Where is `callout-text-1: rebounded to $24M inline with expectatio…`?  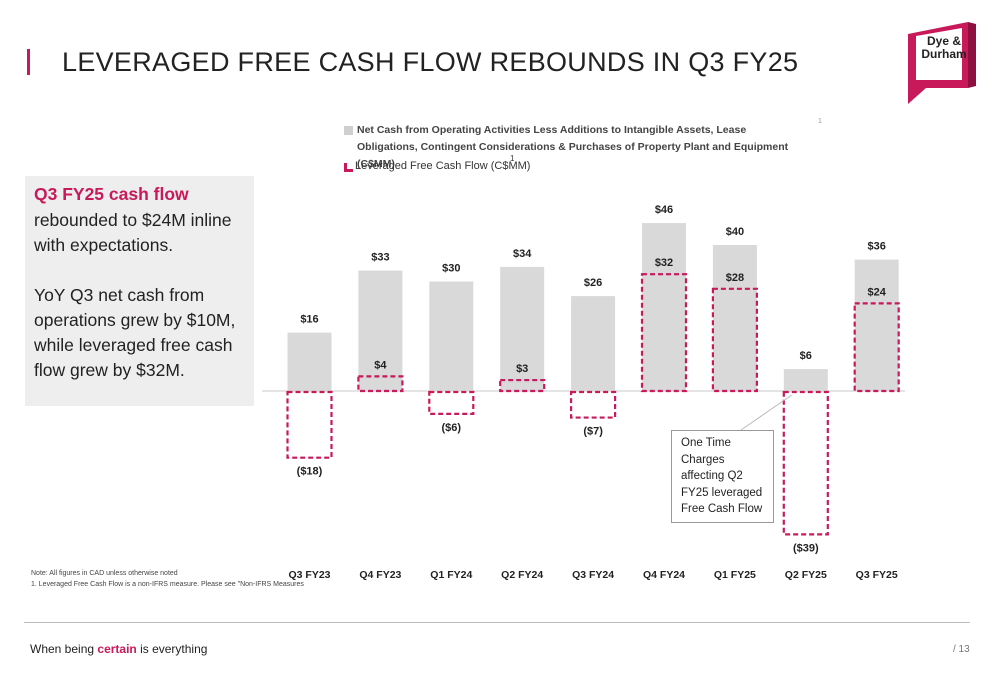
callout-text-1: rebounded to $24M inline with expectatio… is located at coordinates (133, 232).